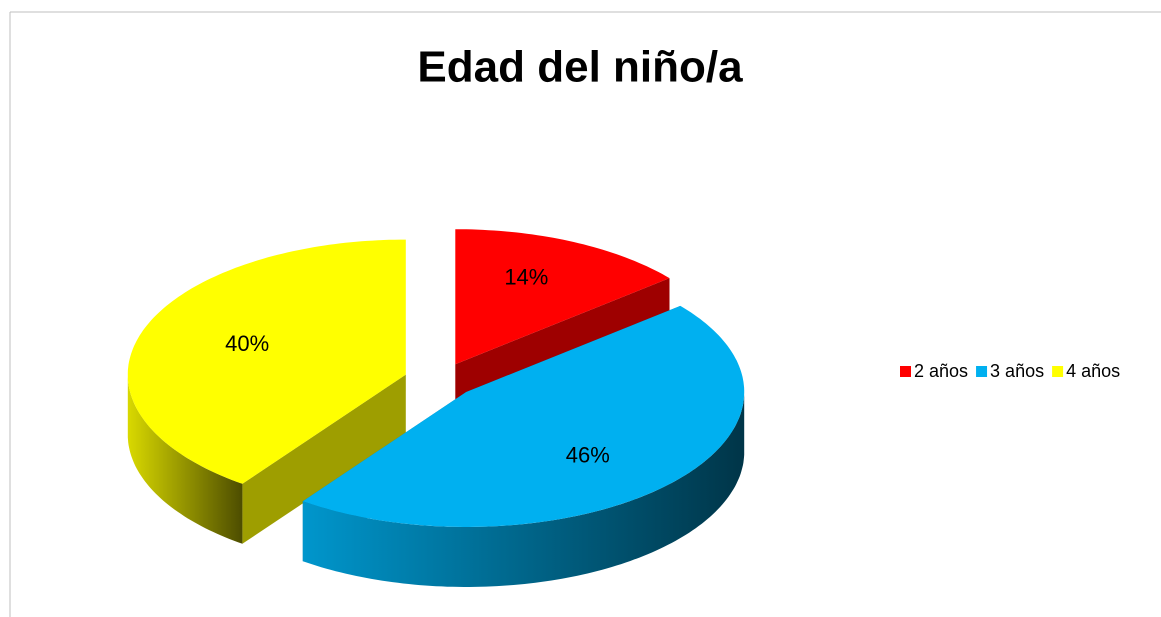 Image resolution: width=1161 pixels, height=617 pixels. I want to click on data-label: 46%, so click(588, 454).